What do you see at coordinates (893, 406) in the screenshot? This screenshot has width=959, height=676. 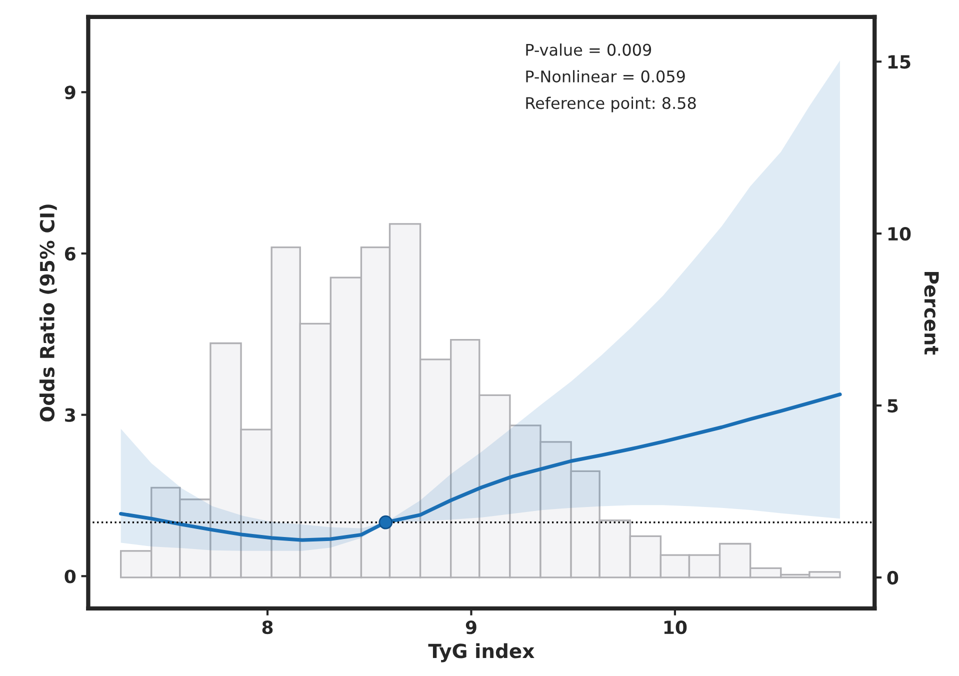 I see `y2-tick-label: 5` at bounding box center [893, 406].